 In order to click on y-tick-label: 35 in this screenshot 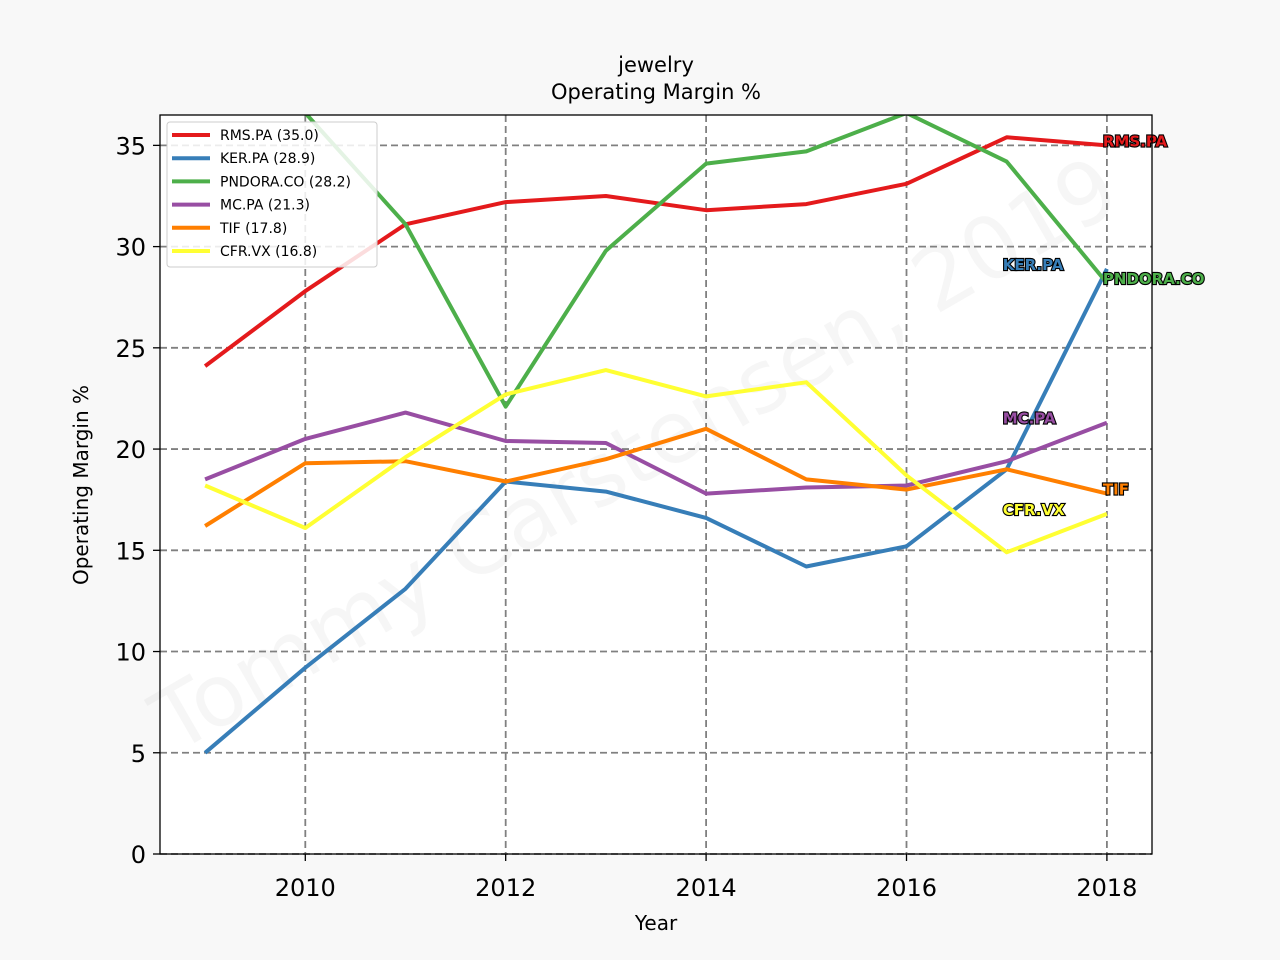, I will do `click(130, 146)`.